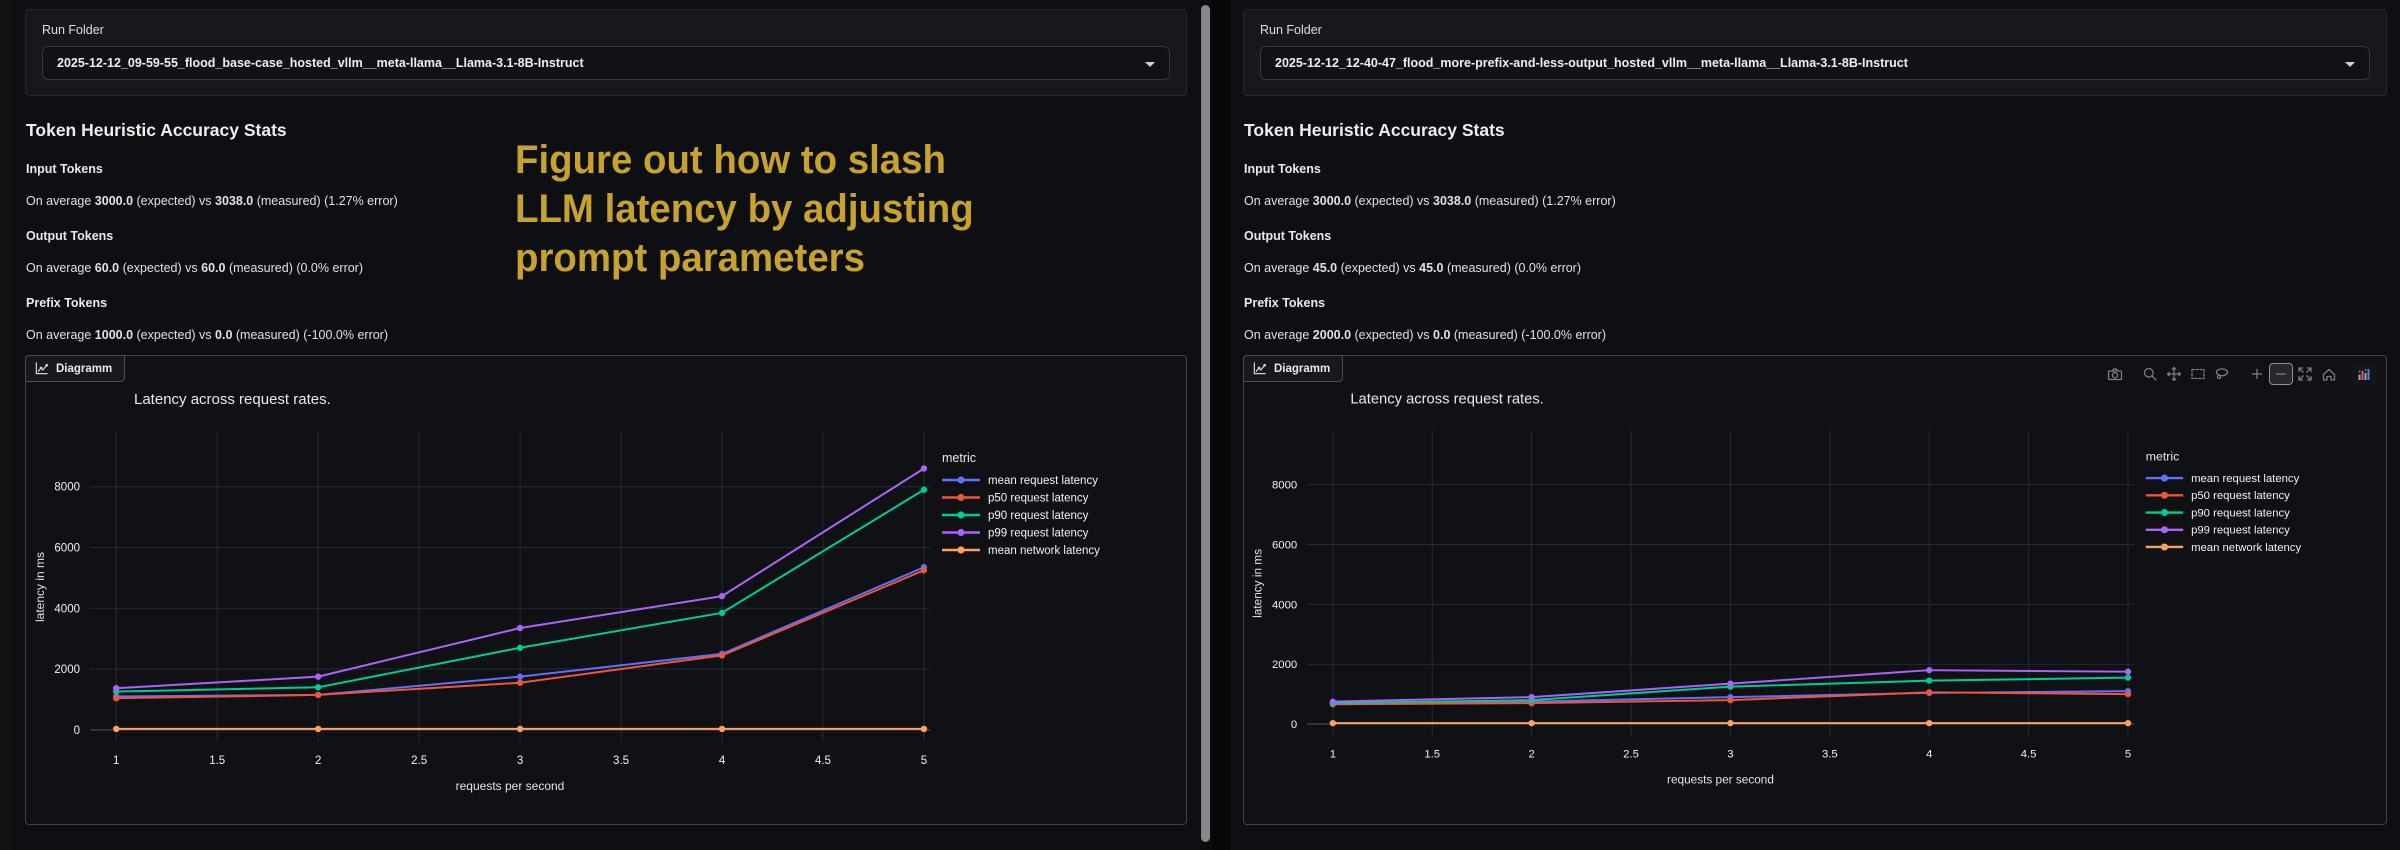 The width and height of the screenshot is (2400, 850). I want to click on line-chart-icon, so click(42, 368).